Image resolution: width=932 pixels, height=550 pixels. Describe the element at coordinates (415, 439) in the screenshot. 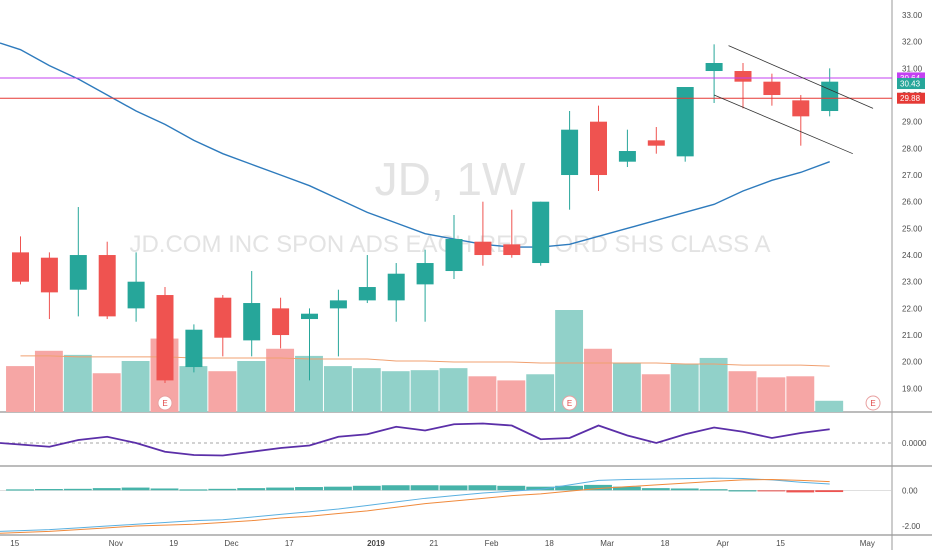

I see `oscillator-line` at that location.